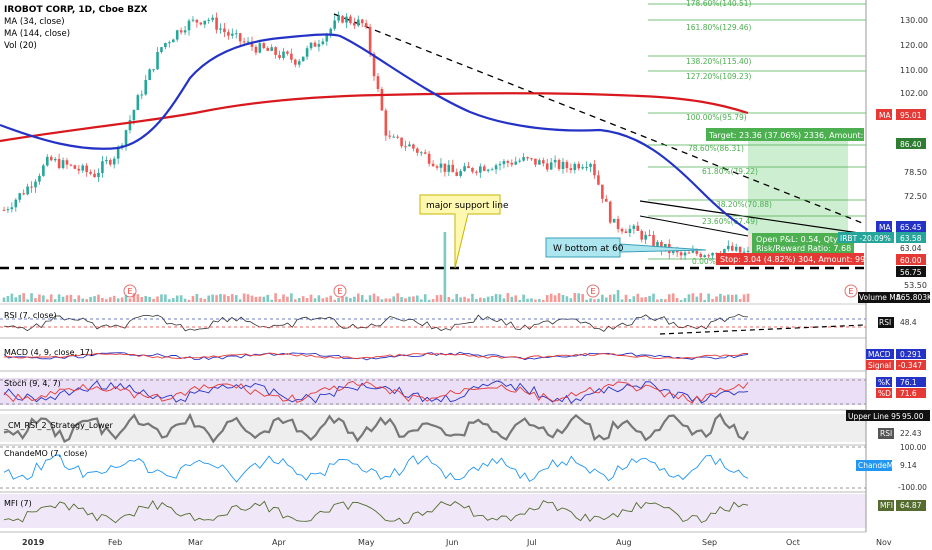 This screenshot has width=932, height=550. Describe the element at coordinates (376, 267) in the screenshot. I see `volume-bars` at that location.